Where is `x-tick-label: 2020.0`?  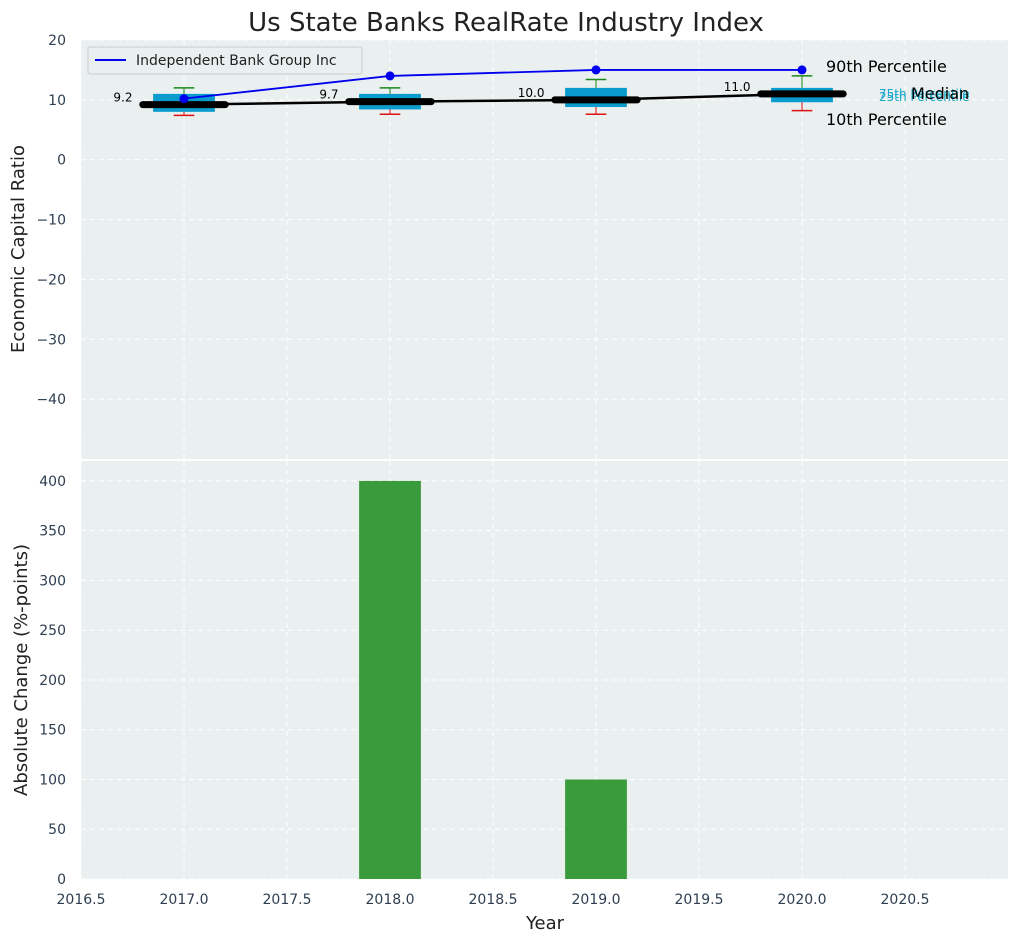 x-tick-label: 2020.0 is located at coordinates (802, 900).